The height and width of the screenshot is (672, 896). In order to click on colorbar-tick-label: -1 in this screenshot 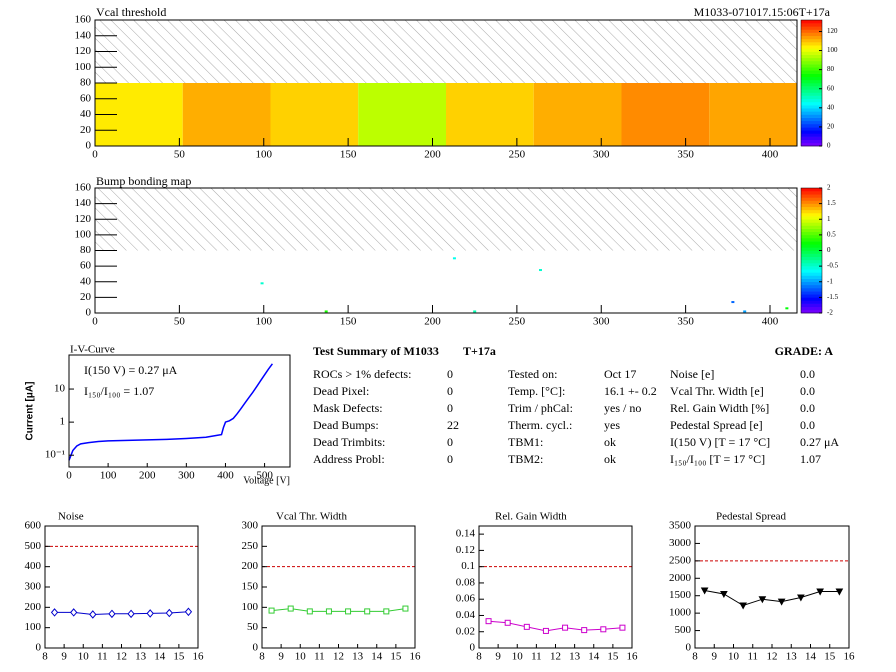, I will do `click(830, 281)`.